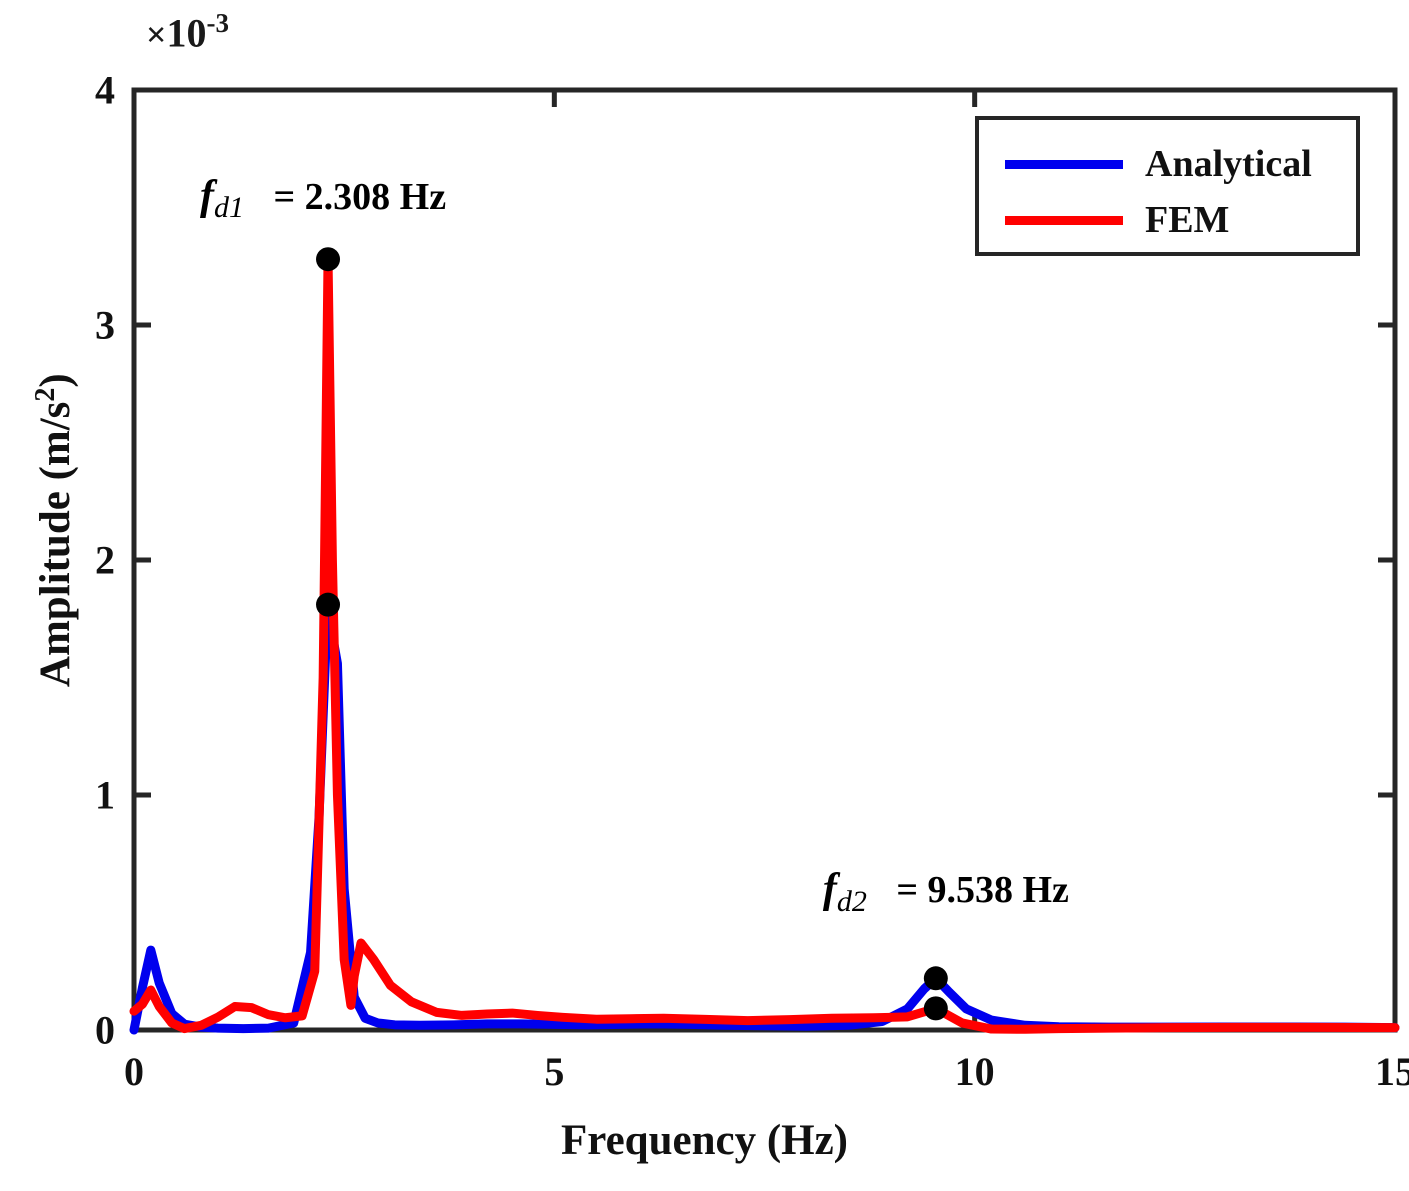 The height and width of the screenshot is (1191, 1409). What do you see at coordinates (105, 1030) in the screenshot?
I see `y-tick-label-0: 0` at bounding box center [105, 1030].